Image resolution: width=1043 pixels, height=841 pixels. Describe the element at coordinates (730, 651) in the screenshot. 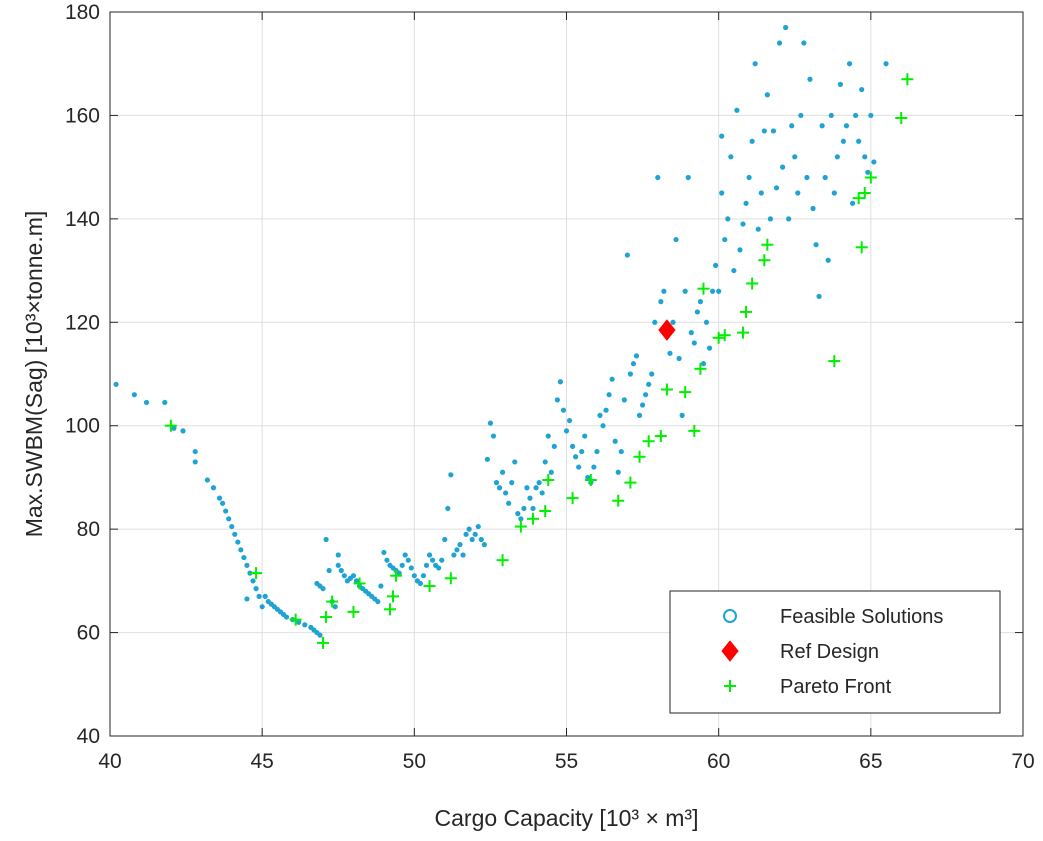

I see `legend-marker-diamond` at that location.